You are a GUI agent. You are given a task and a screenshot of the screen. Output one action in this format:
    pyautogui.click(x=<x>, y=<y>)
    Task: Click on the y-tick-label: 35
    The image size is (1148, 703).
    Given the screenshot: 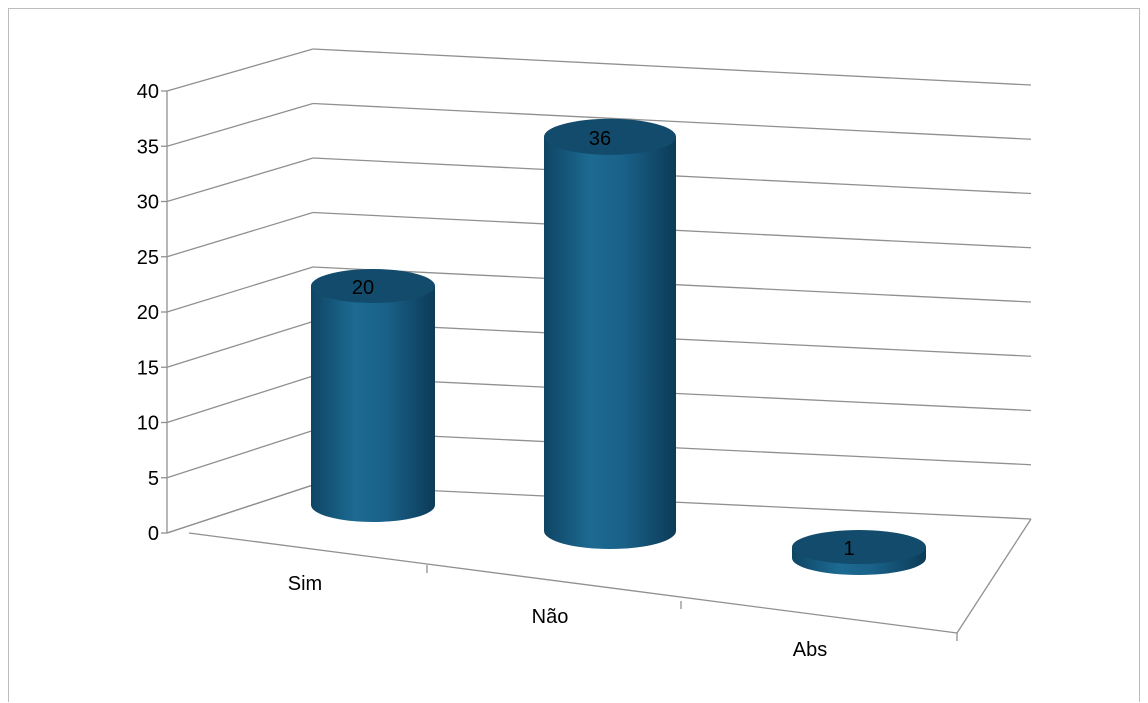 What is the action you would take?
    pyautogui.click(x=148, y=147)
    